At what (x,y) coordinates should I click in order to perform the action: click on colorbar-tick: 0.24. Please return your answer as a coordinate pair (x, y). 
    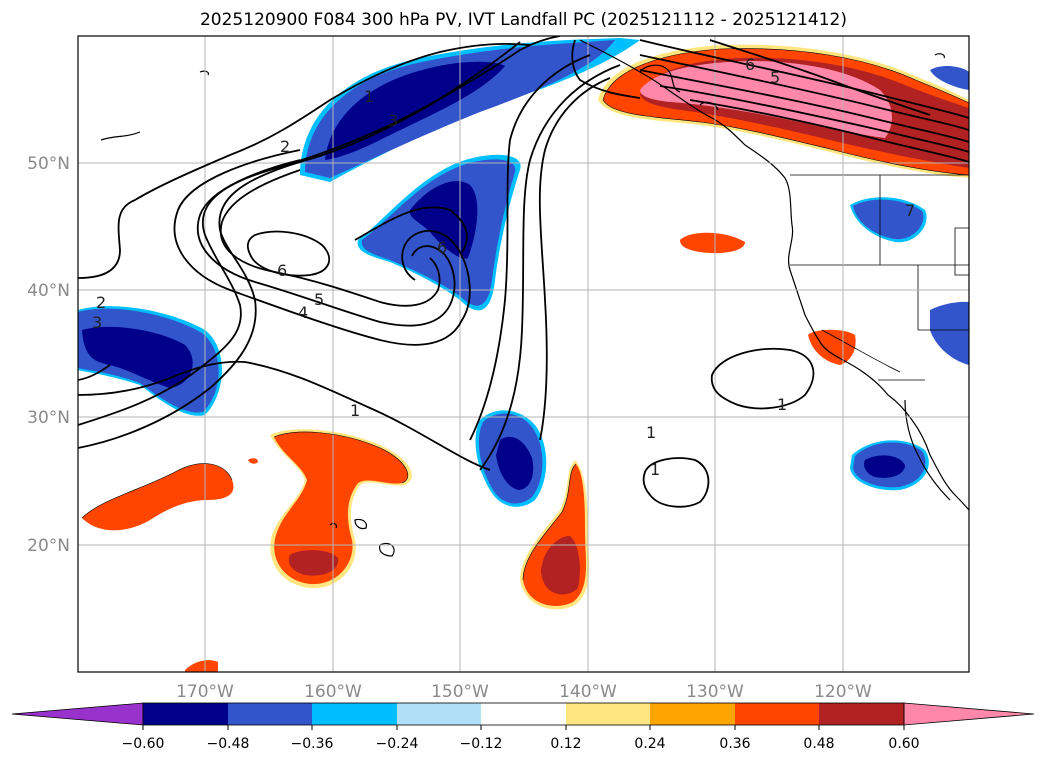
    Looking at the image, I should click on (649, 744).